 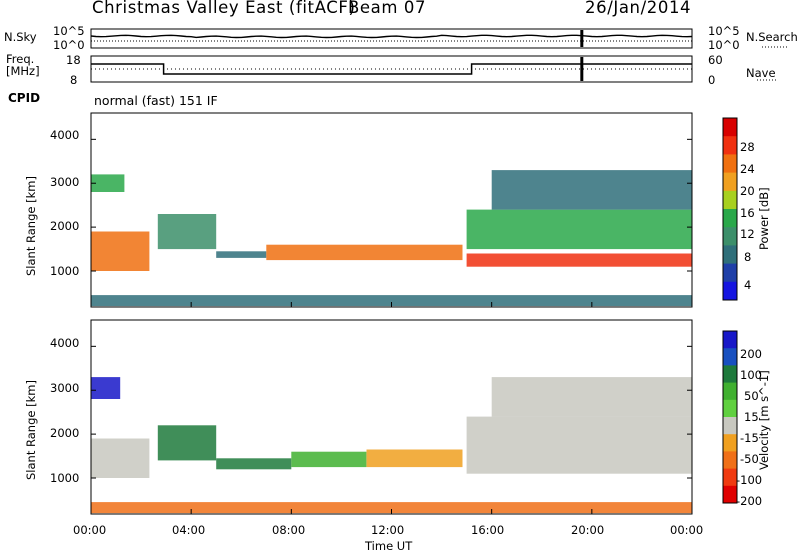 What do you see at coordinates (724, 31) in the screenshot?
I see `noise-right-tick-top: 10^5` at bounding box center [724, 31].